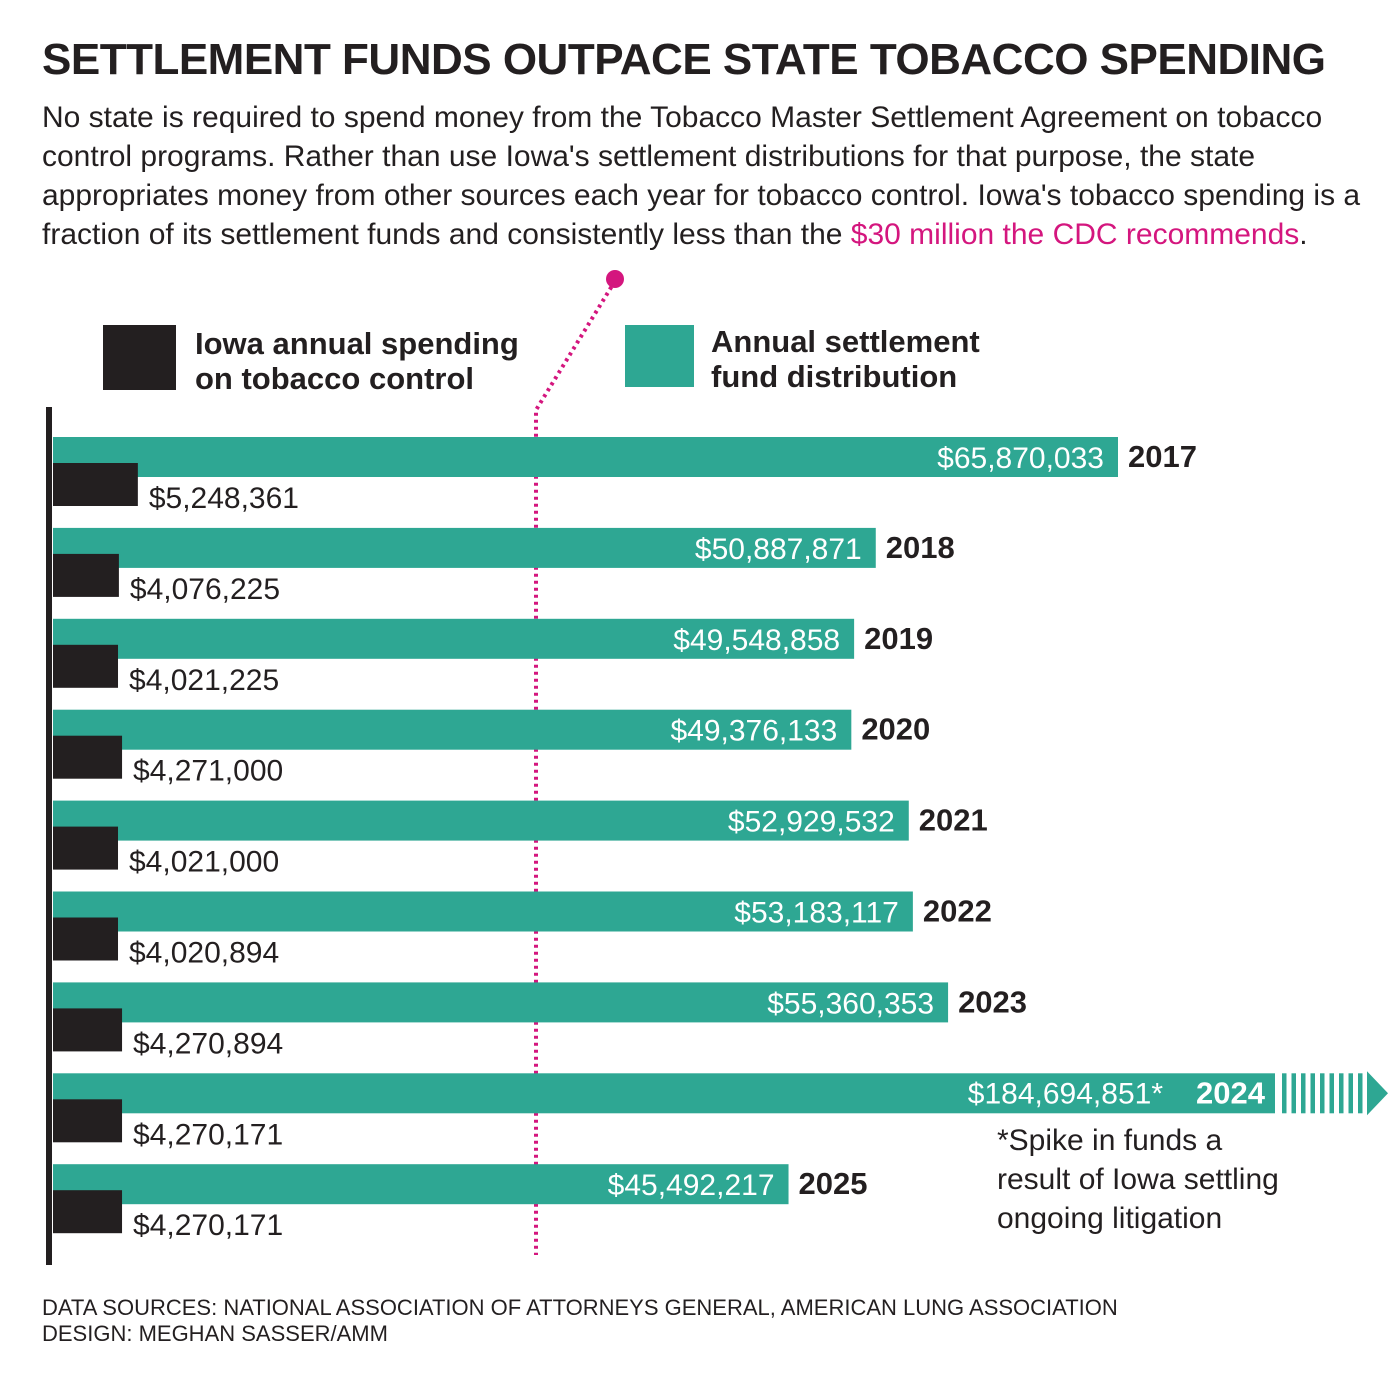 Image resolution: width=1396 pixels, height=1390 pixels. Describe the element at coordinates (204, 680) in the screenshot. I see `spending-value-label: $4,021,225` at that location.